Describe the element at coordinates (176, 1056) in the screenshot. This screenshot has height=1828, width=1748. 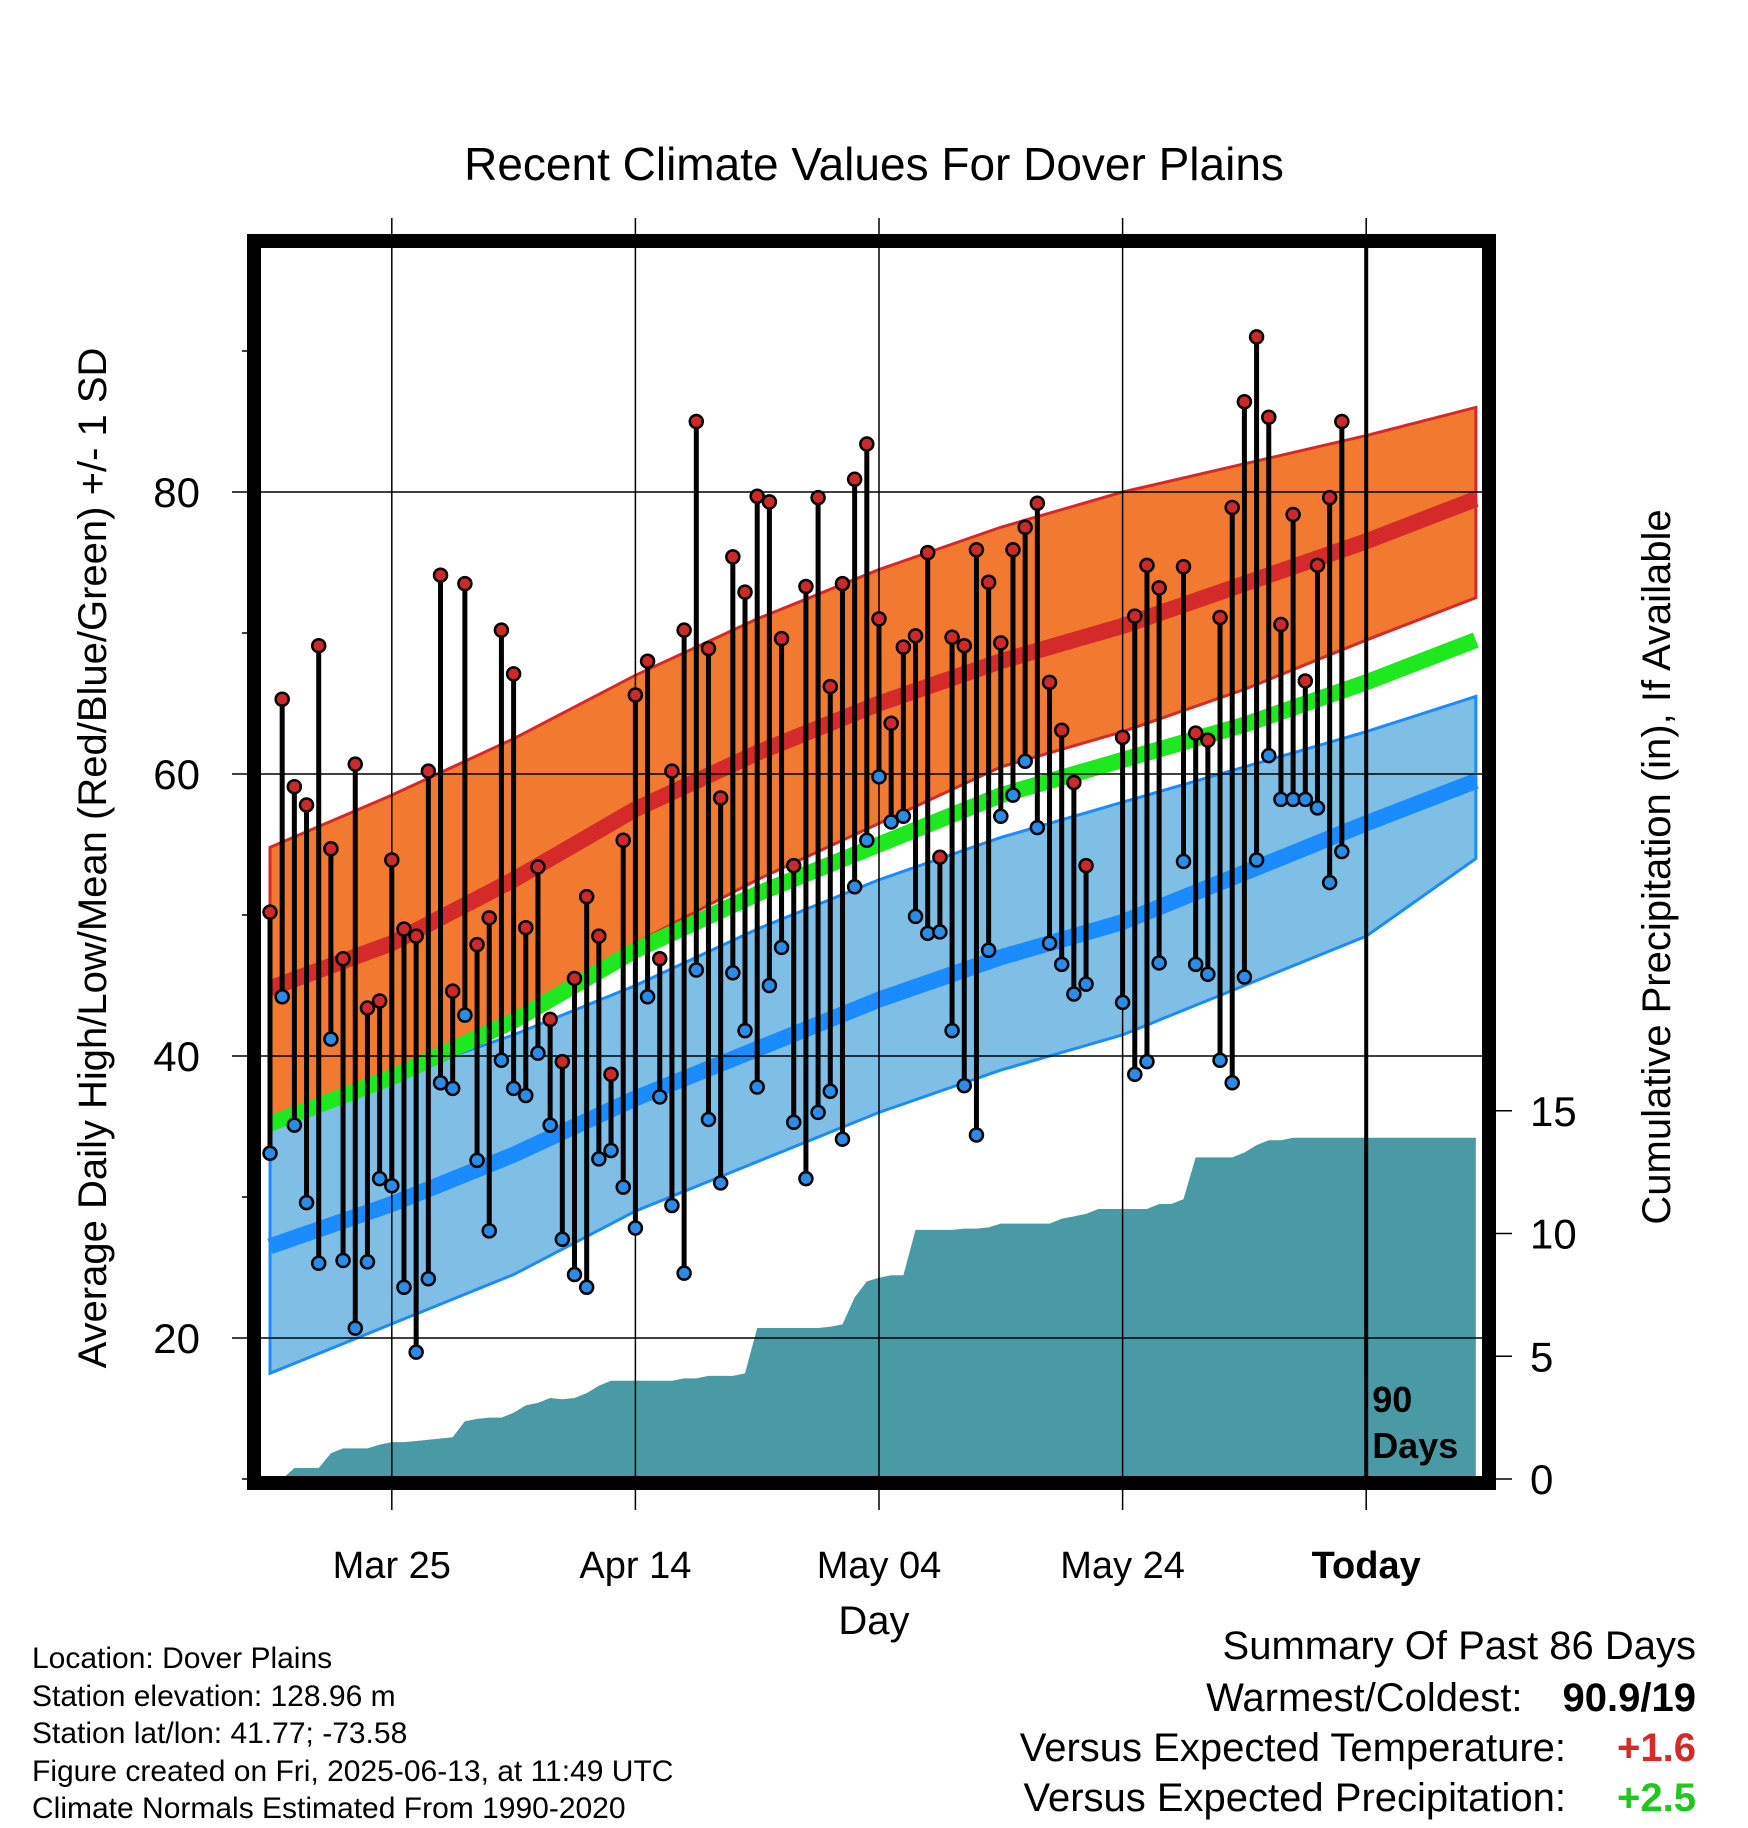
I see `y-left-tick-label: 40` at that location.